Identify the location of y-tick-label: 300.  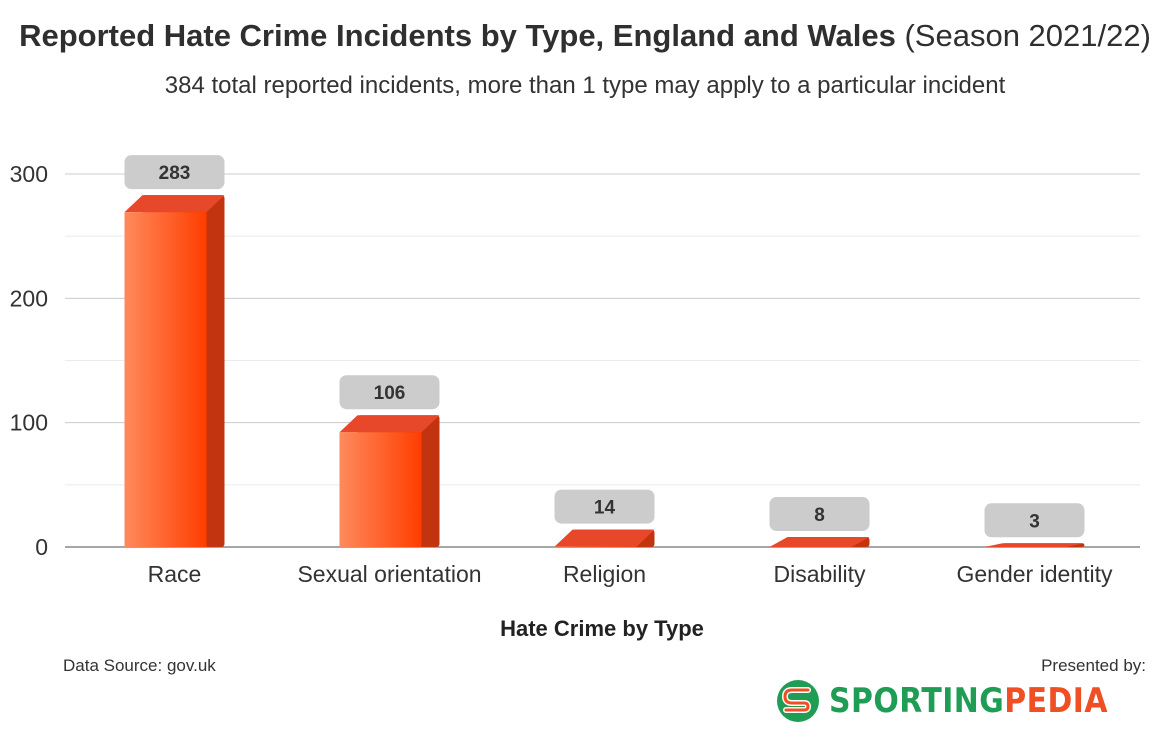
(29, 174).